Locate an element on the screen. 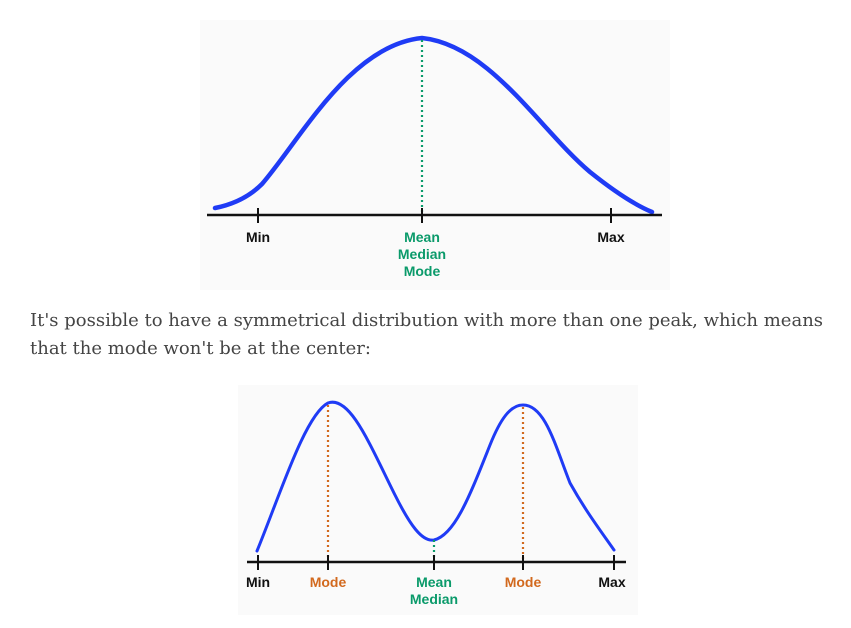  label-mode: Mode is located at coordinates (422, 271).